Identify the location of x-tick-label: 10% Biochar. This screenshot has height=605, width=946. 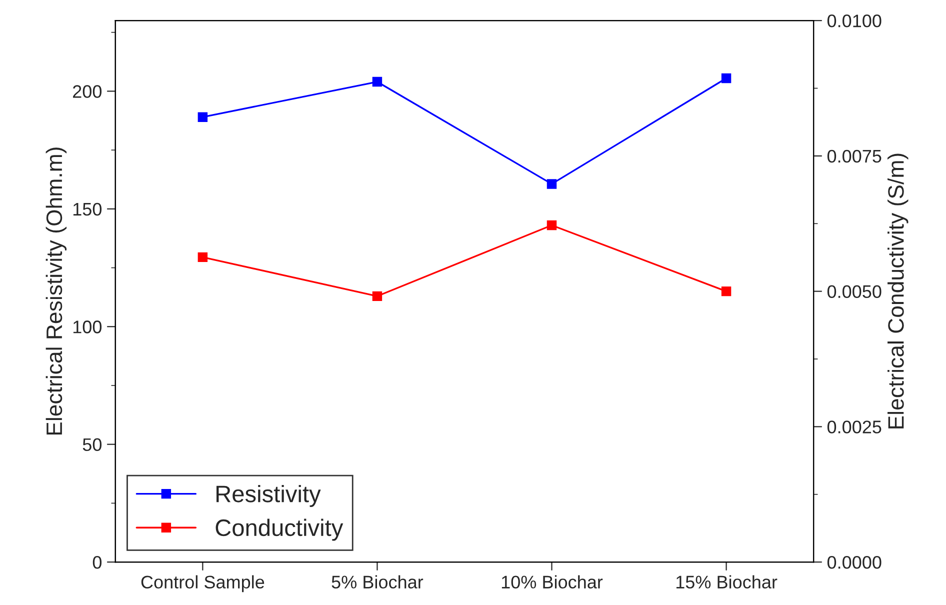
(552, 581).